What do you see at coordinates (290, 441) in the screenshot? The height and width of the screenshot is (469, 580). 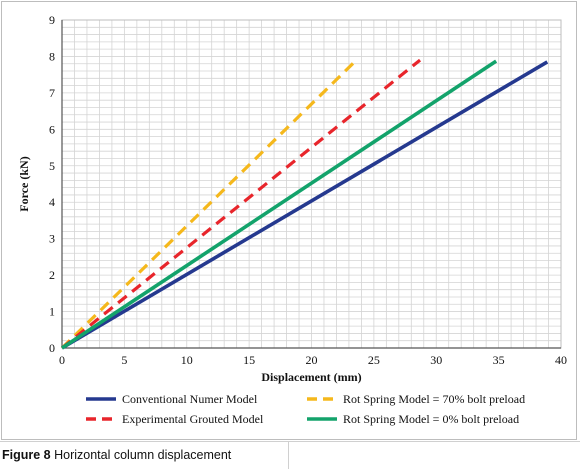 I see `caption-divider-line` at bounding box center [290, 441].